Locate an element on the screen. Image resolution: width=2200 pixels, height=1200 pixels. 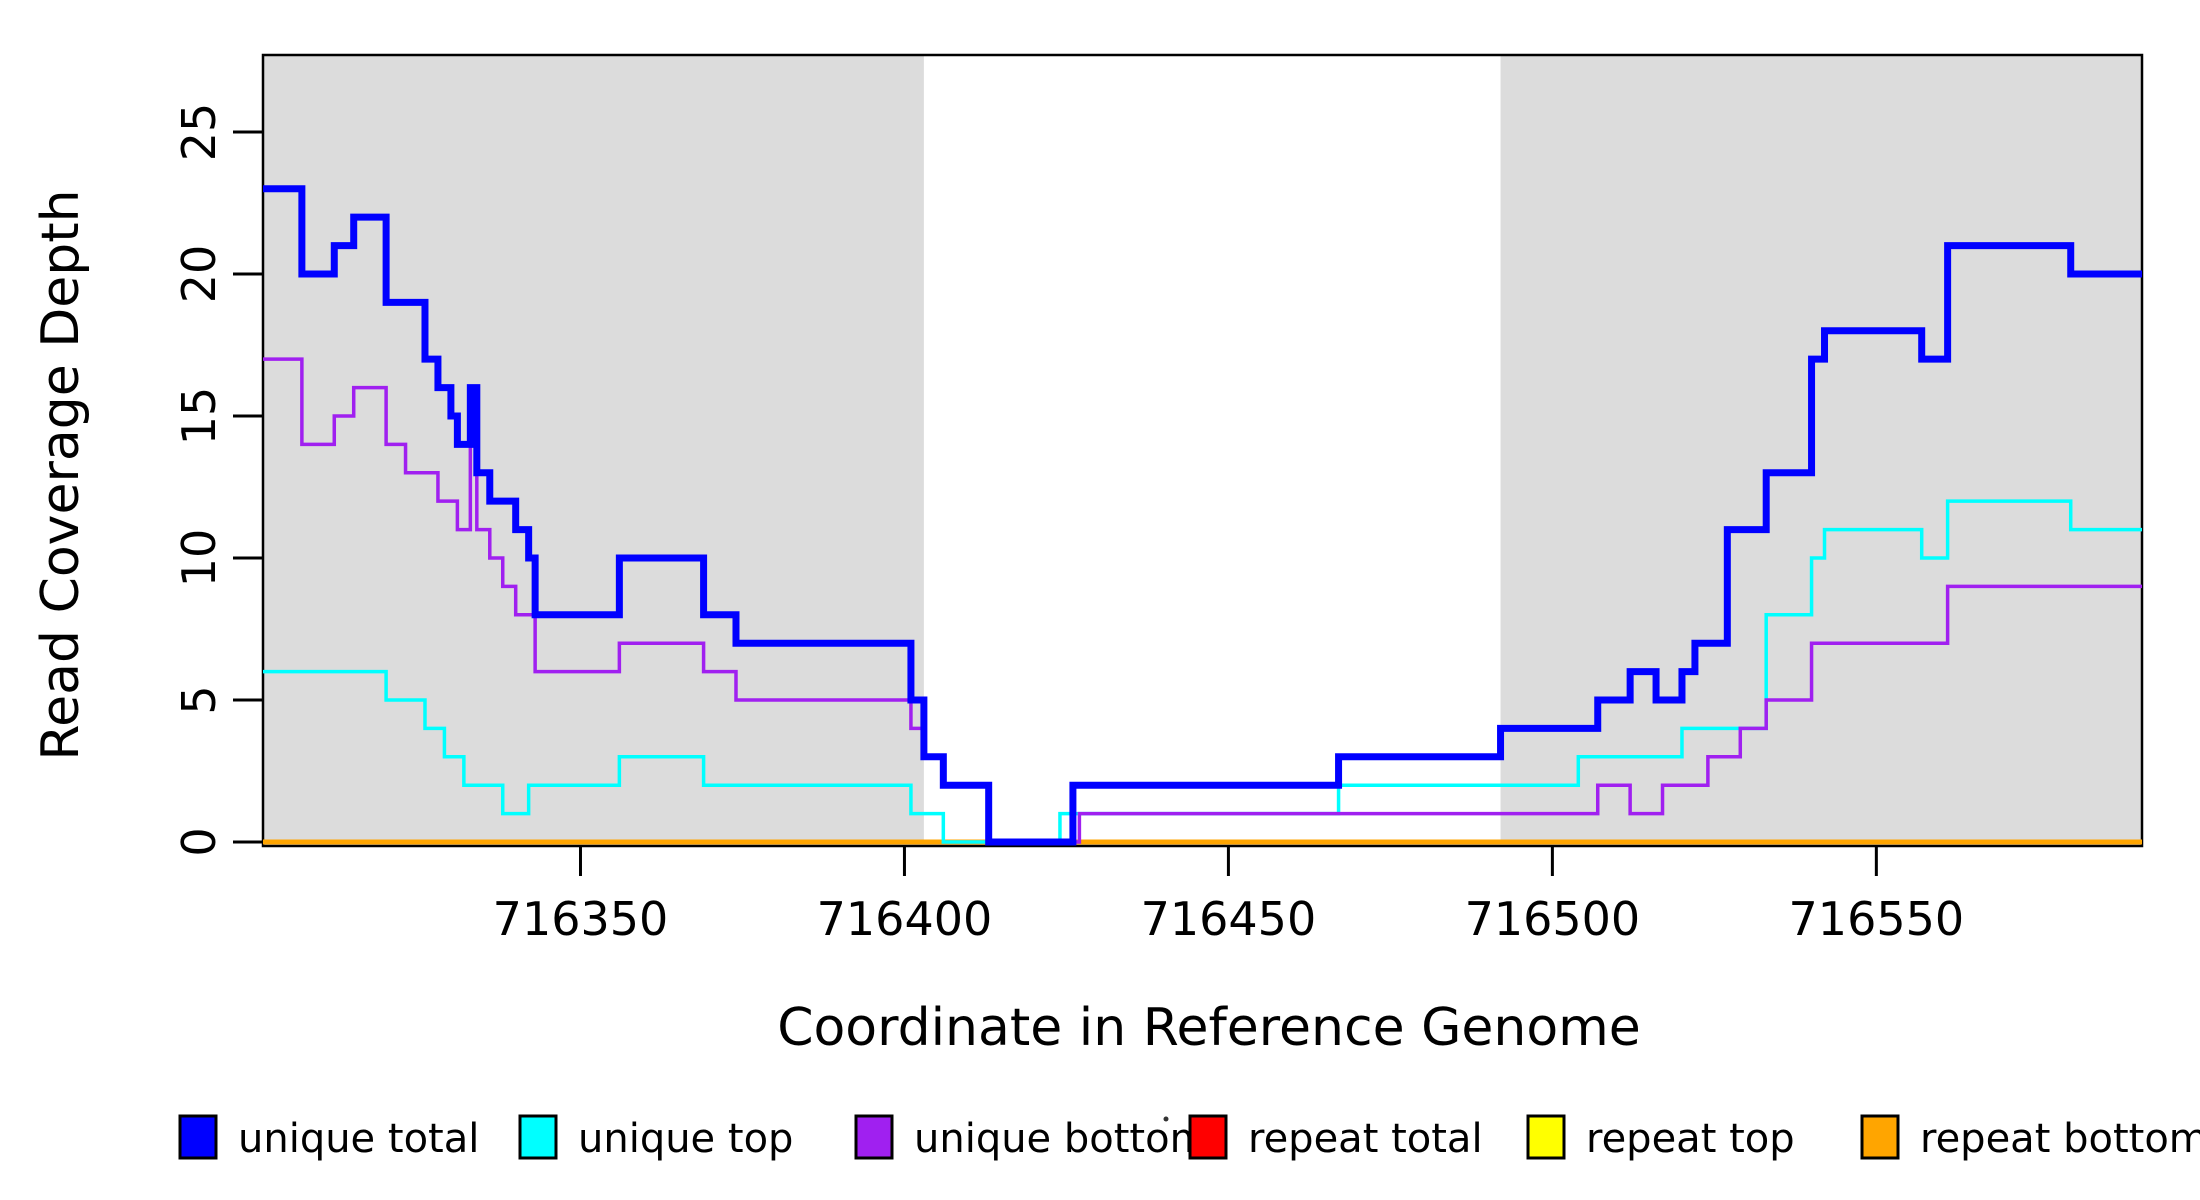
y-tick-label: 0 is located at coordinates (199, 841).